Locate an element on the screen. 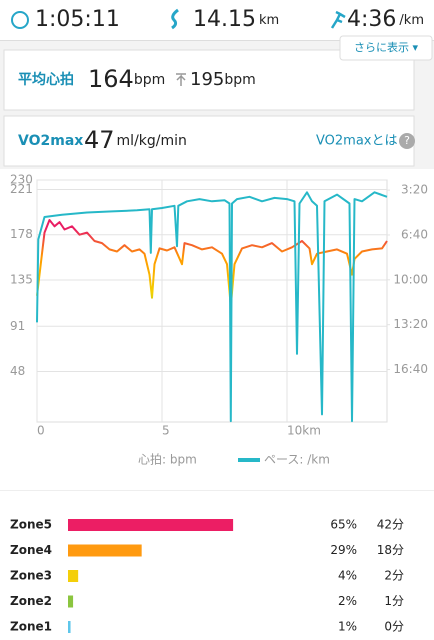 This screenshot has height=640, width=434. avg-heart: 164bpm is located at coordinates (126, 79).